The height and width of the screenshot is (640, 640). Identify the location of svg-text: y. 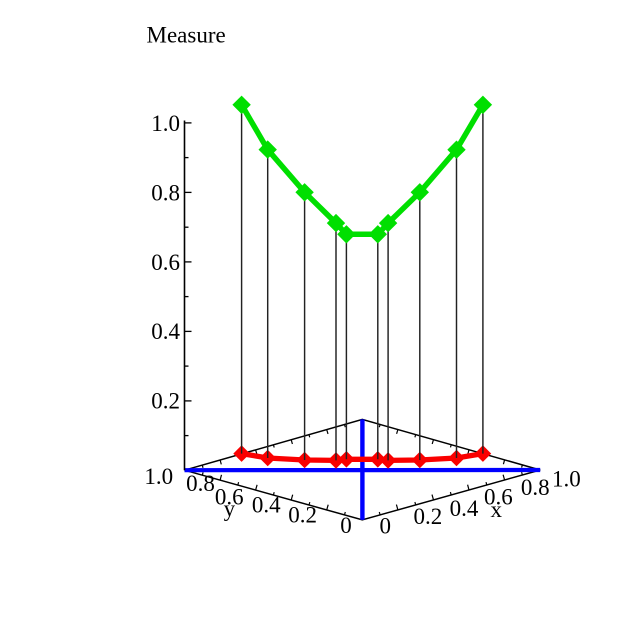
(230, 508).